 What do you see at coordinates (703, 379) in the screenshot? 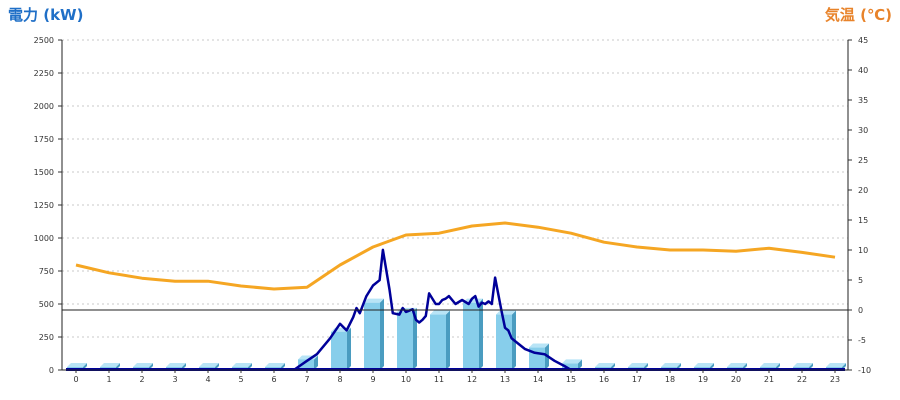
I see `x-tick-label: 19` at bounding box center [703, 379].